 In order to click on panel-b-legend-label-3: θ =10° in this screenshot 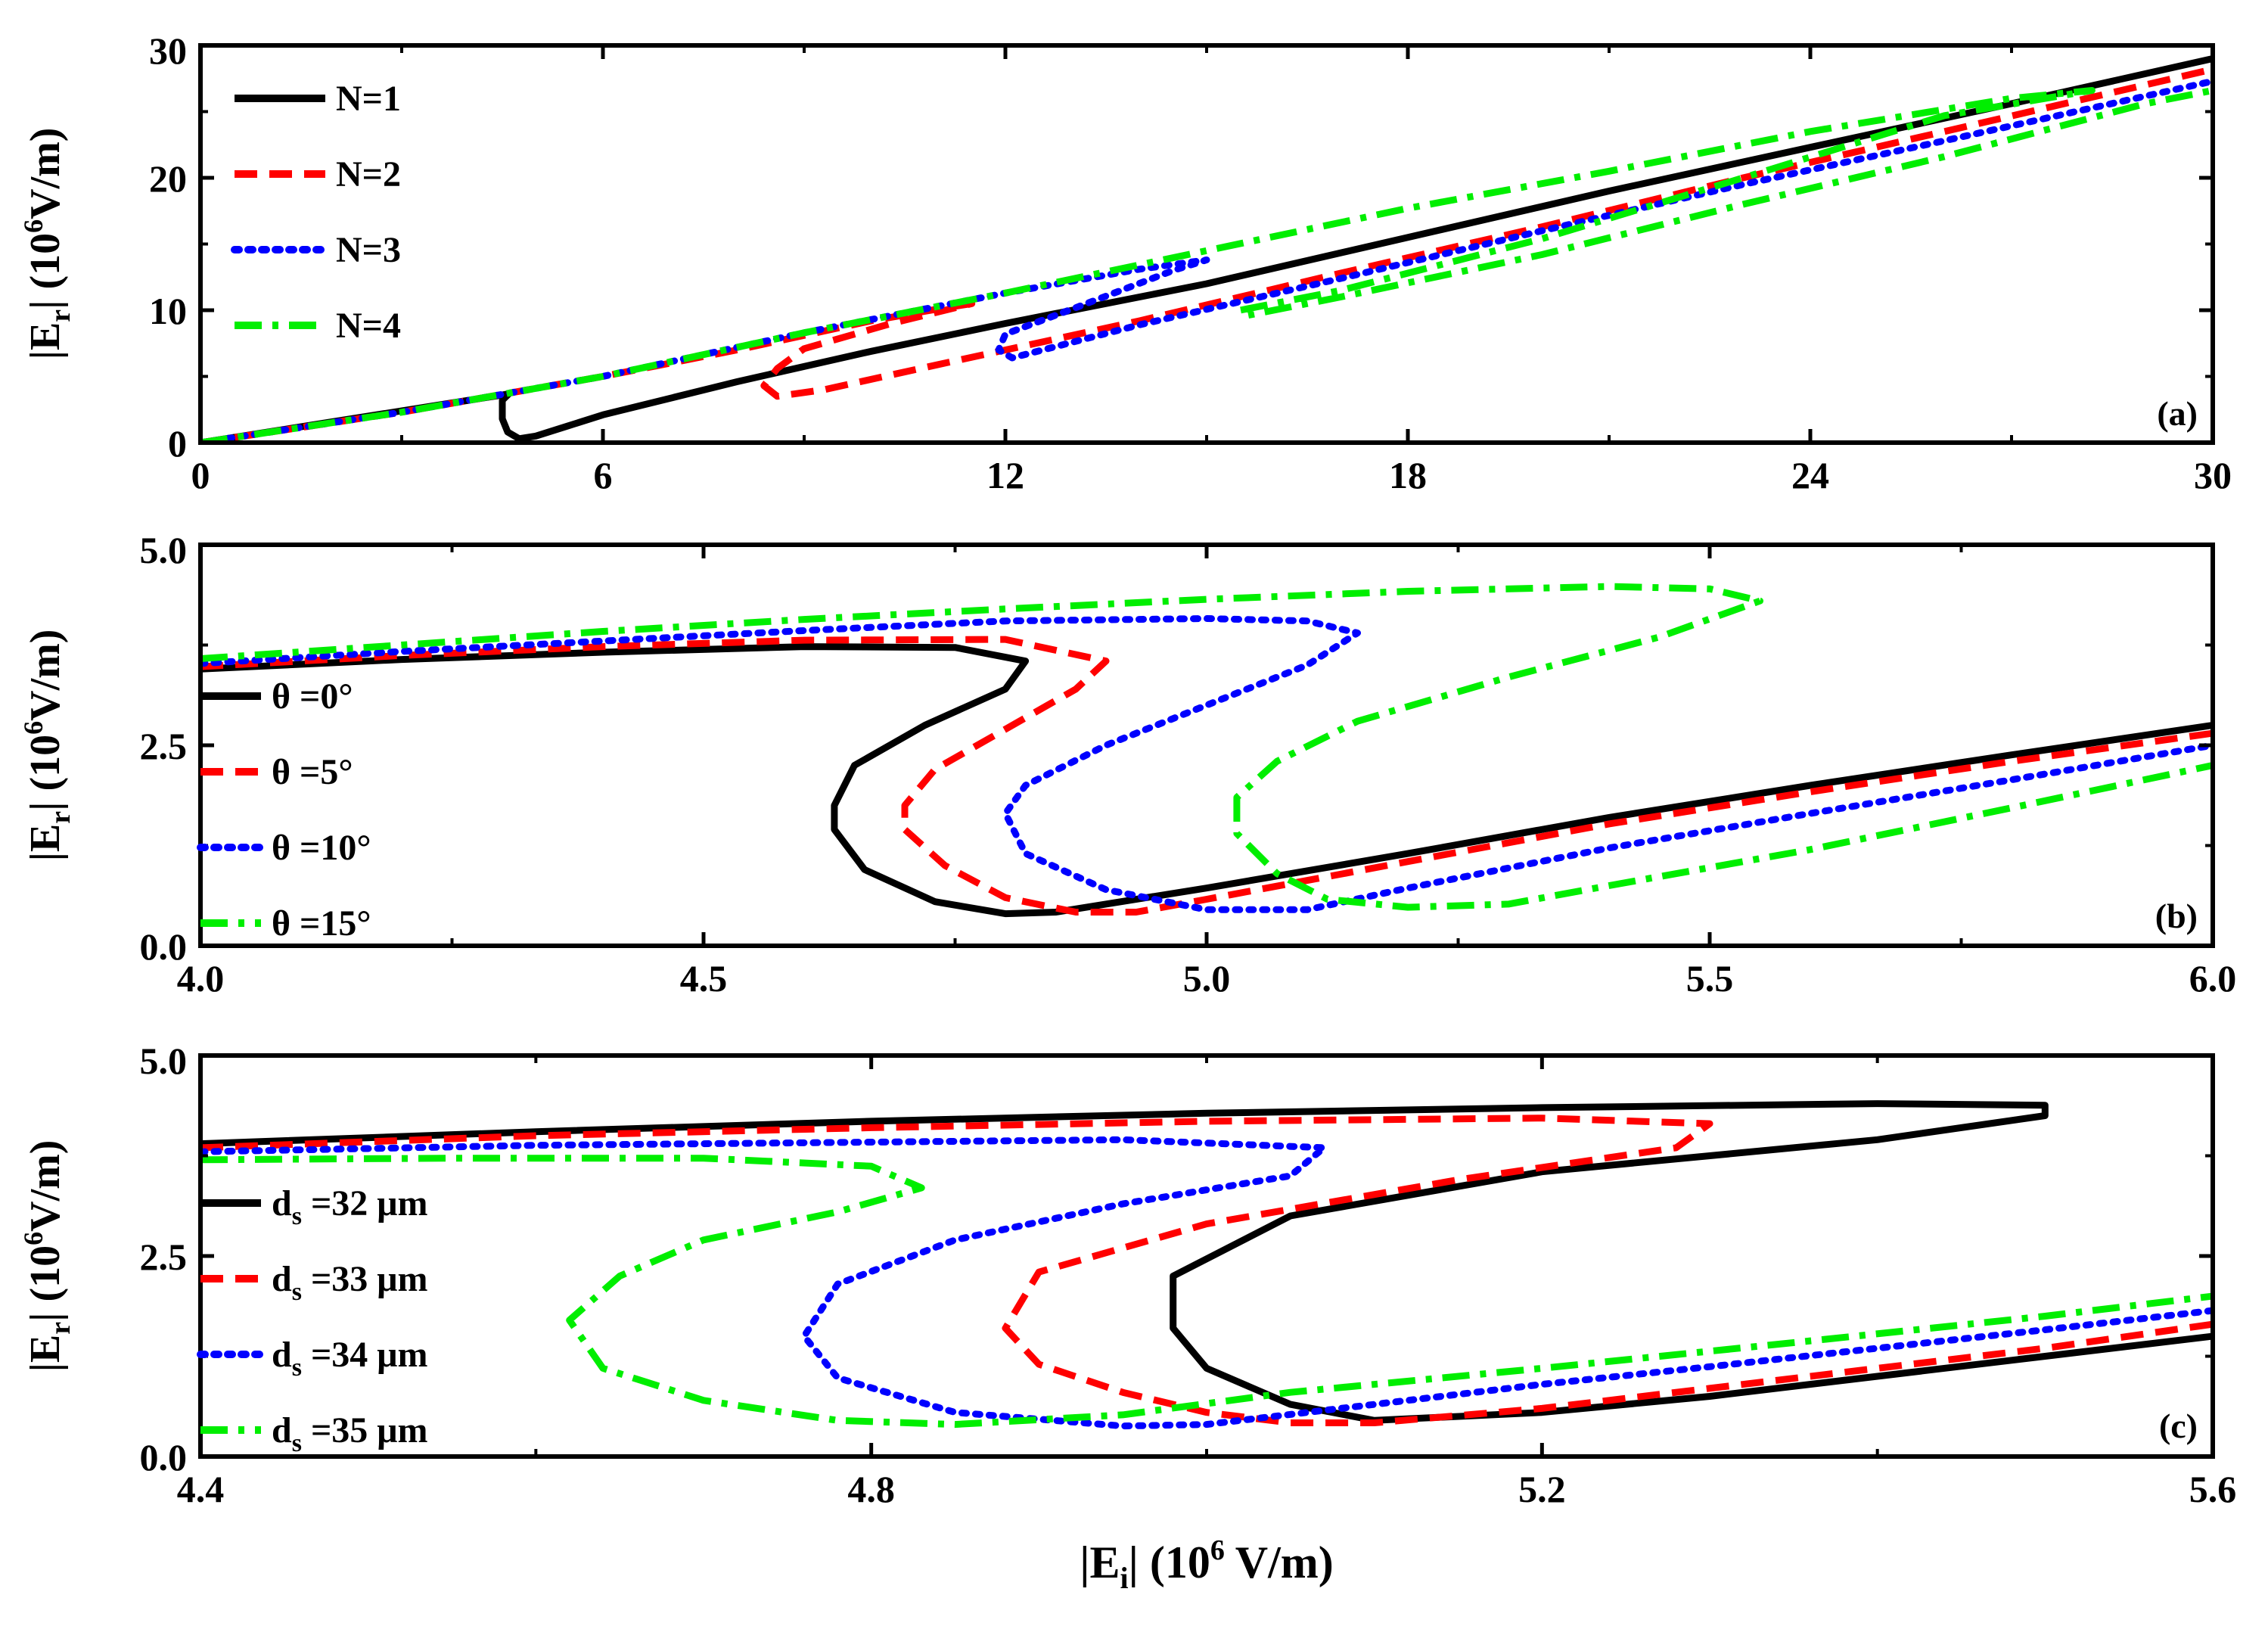, I will do `click(322, 848)`.